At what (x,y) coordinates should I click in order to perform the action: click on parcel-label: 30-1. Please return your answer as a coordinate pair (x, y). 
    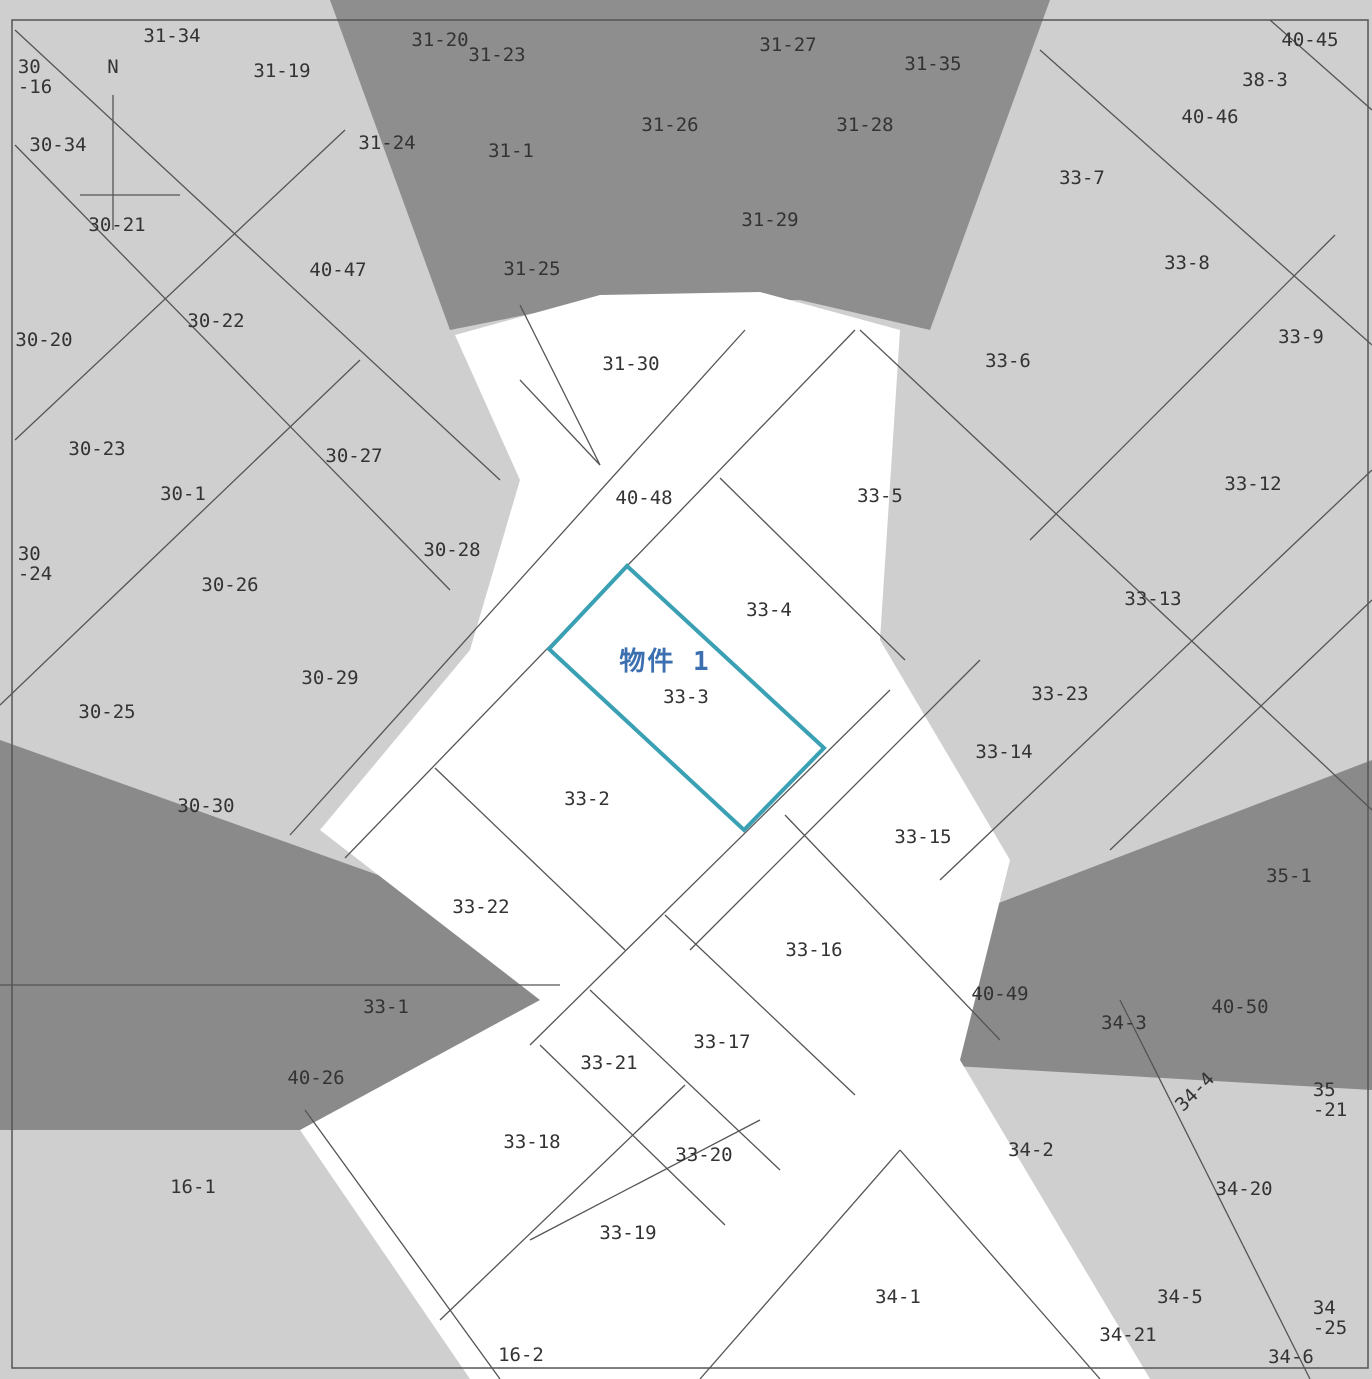
    Looking at the image, I should click on (183, 494).